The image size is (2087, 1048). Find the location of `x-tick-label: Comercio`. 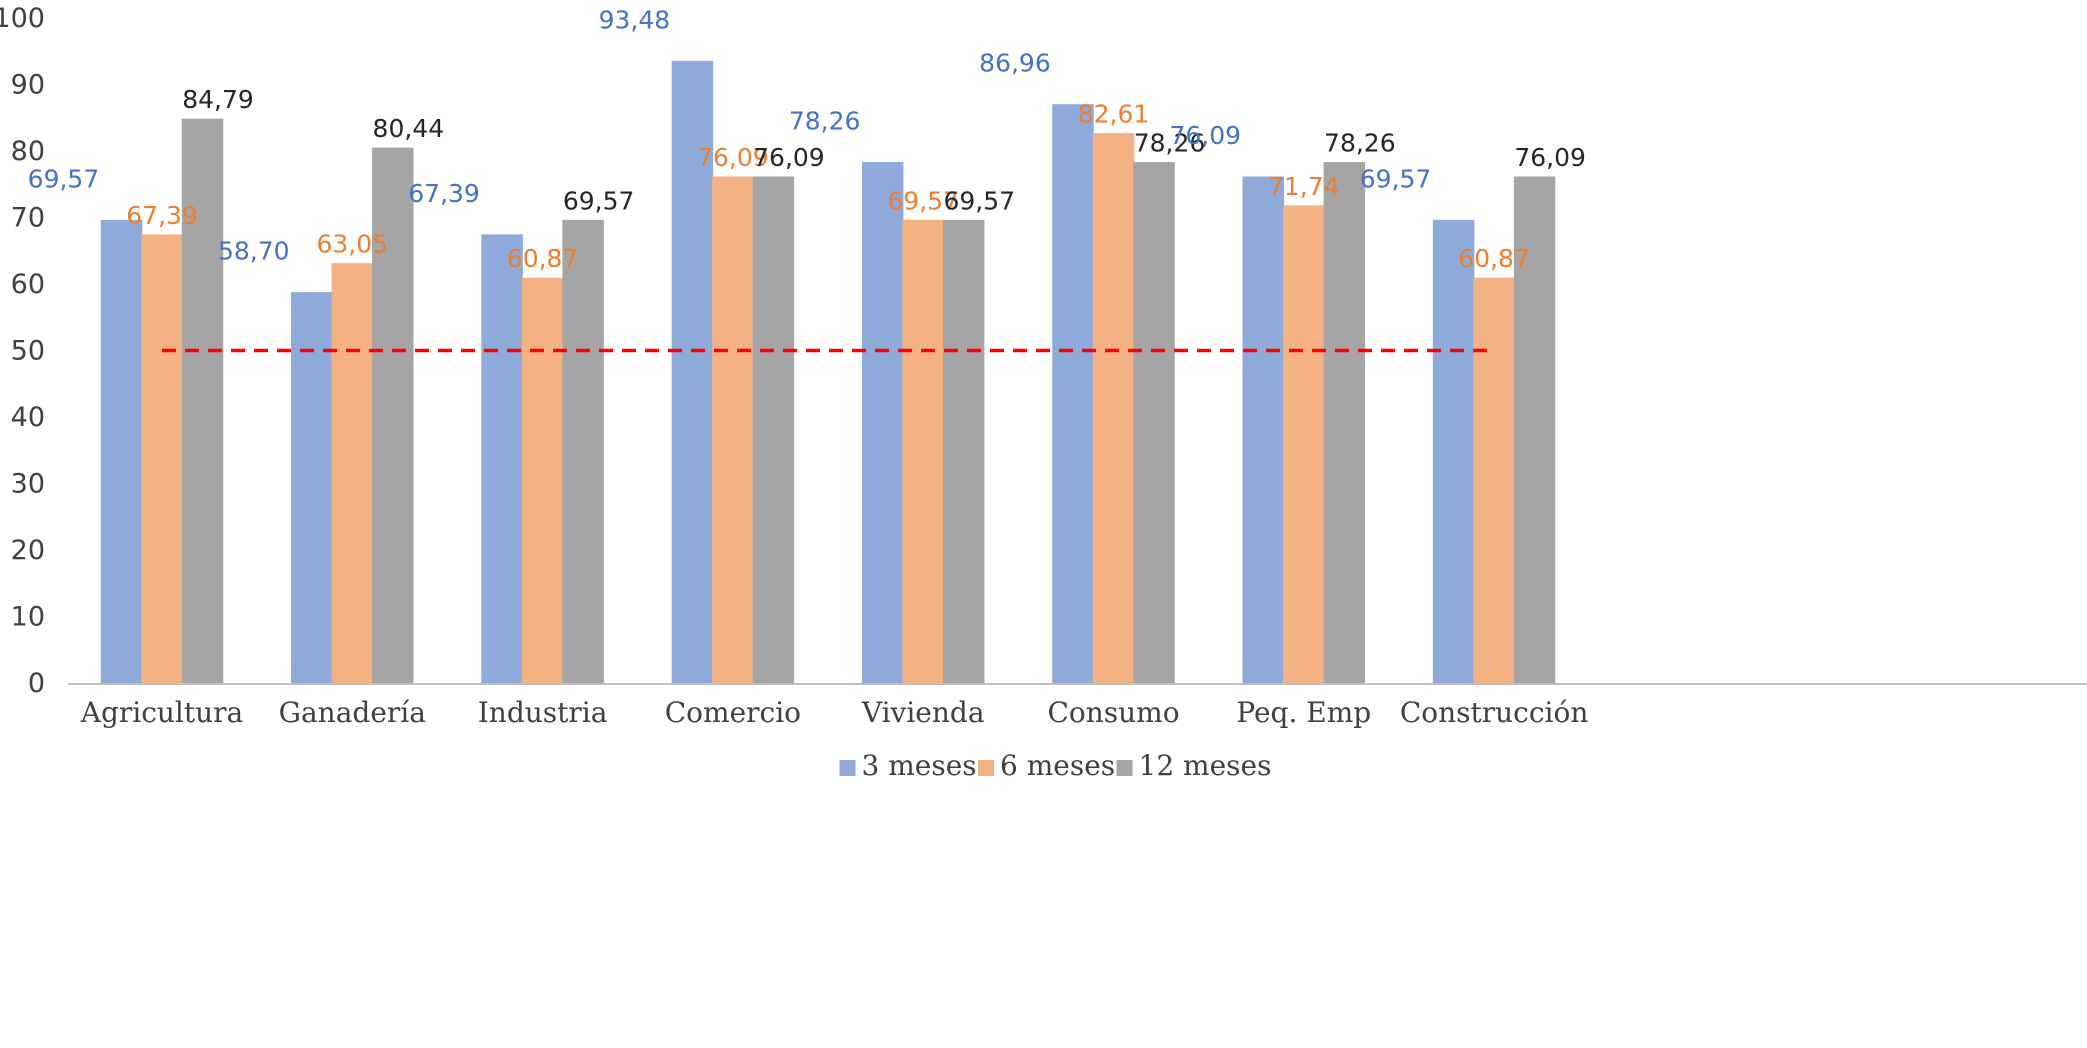

x-tick-label: Comercio is located at coordinates (733, 712).